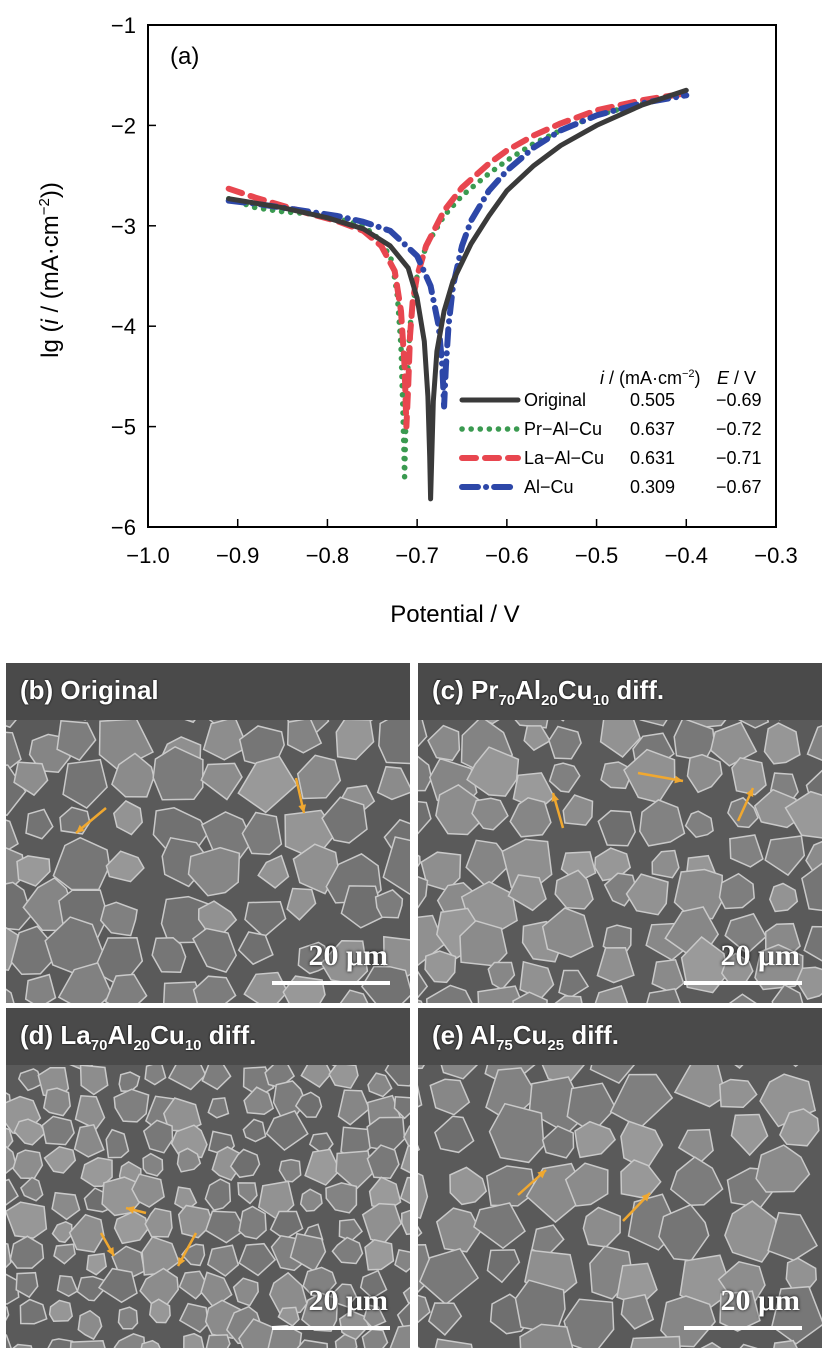  I want to click on micrograph-panel: (c) Pr70Al20Cu10 diff. 20 μm, so click(620, 833).